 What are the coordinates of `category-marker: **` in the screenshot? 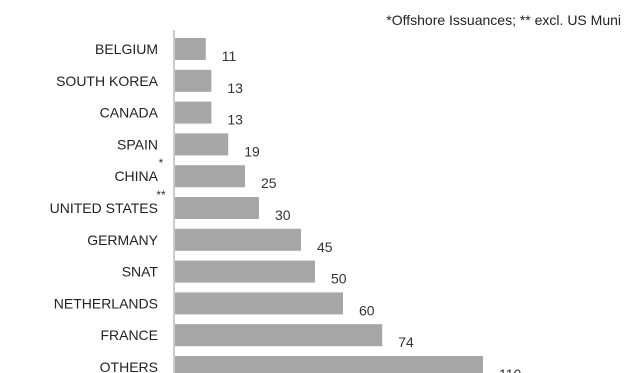 It's located at (161, 195).